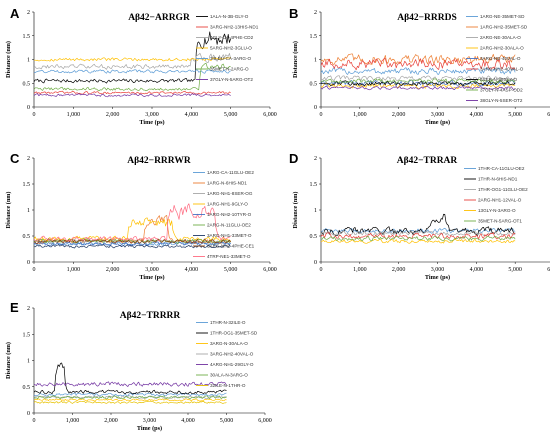  What do you see at coordinates (234, 27) in the screenshot?
I see `legend-entry: 3ARG-NH2-13HIS-ND1` at bounding box center [234, 27].